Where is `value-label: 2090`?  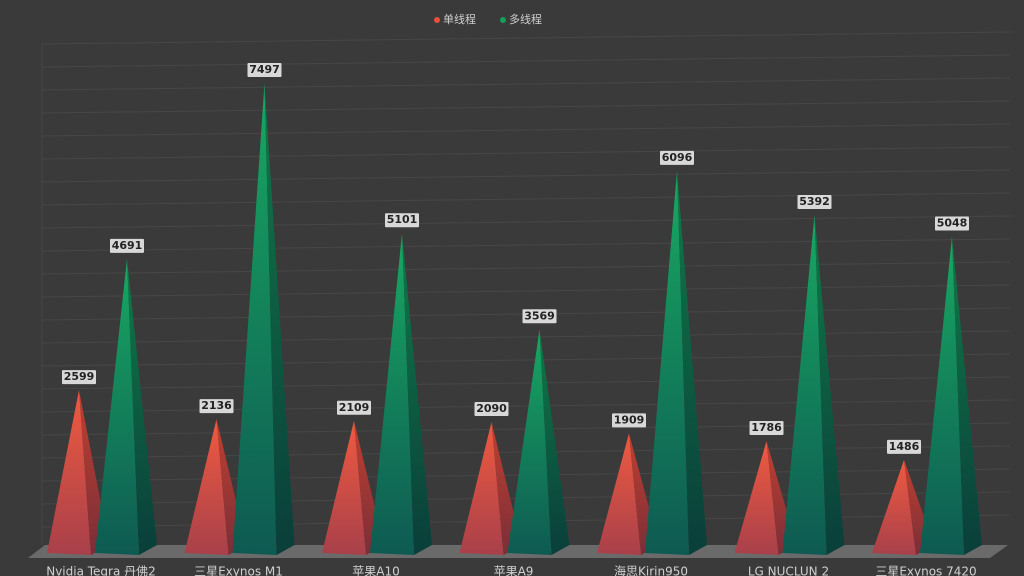 value-label: 2090 is located at coordinates (491, 408).